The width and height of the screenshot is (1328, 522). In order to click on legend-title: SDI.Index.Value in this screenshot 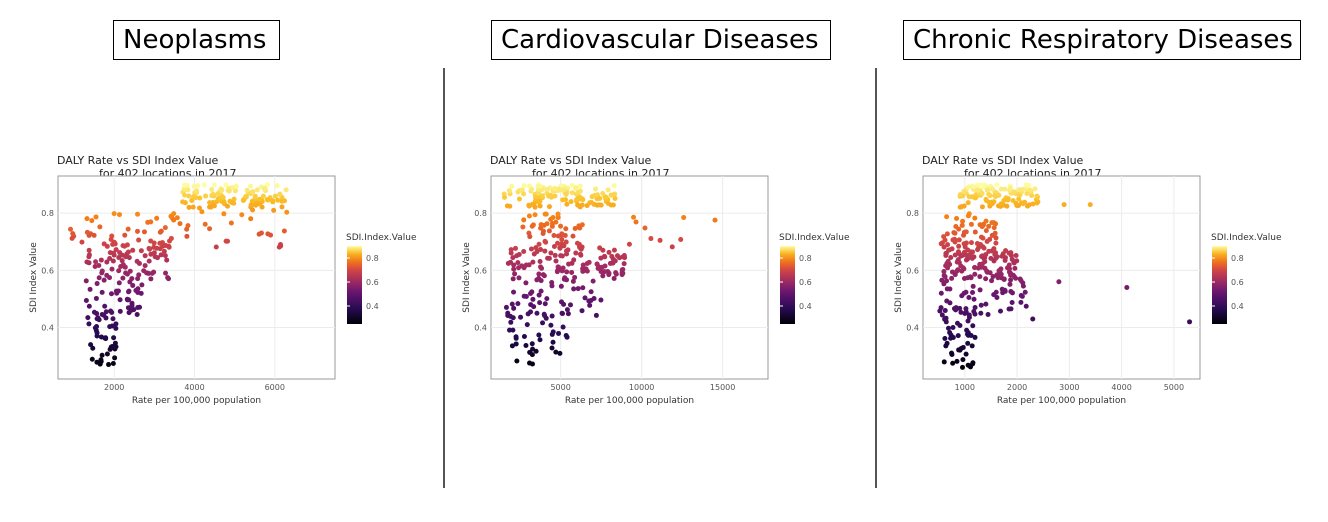, I will do `click(814, 238)`.